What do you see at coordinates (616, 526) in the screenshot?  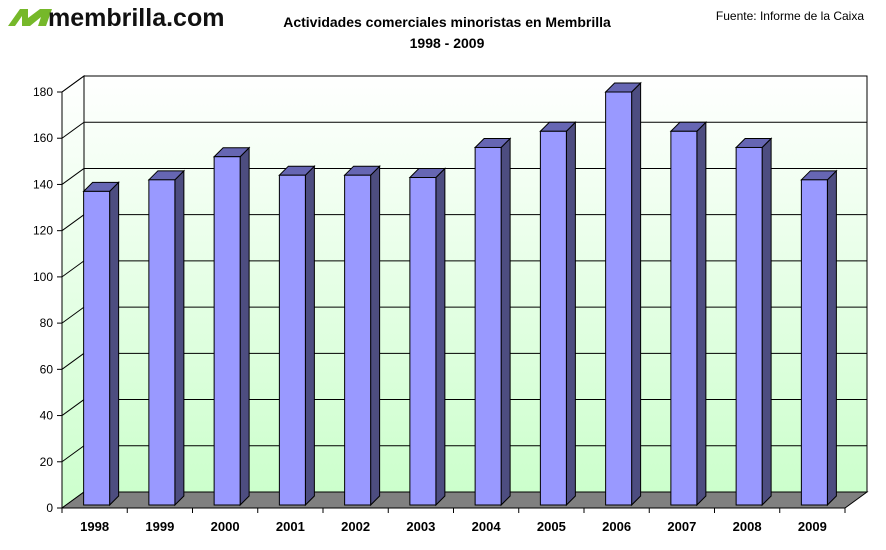 I see `x-tick-label: 2006` at bounding box center [616, 526].